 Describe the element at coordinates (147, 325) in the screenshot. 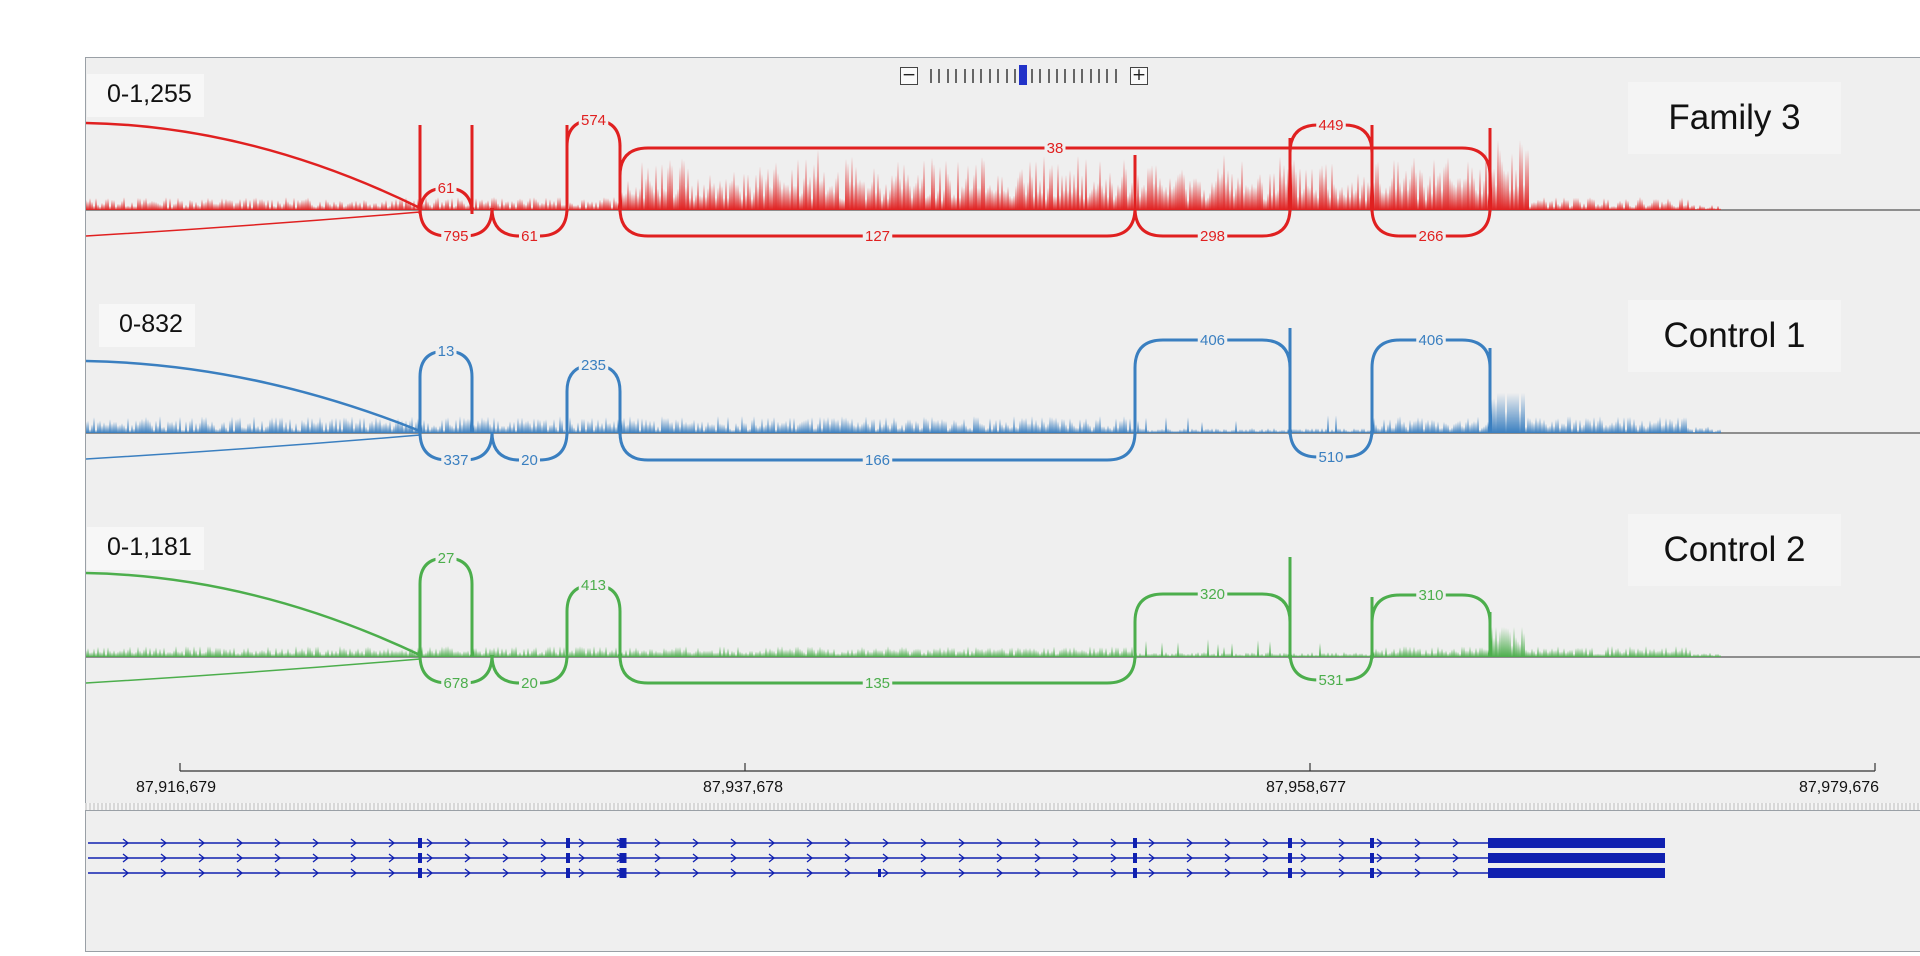

I see `data-range-label-control-1: 0-832` at that location.